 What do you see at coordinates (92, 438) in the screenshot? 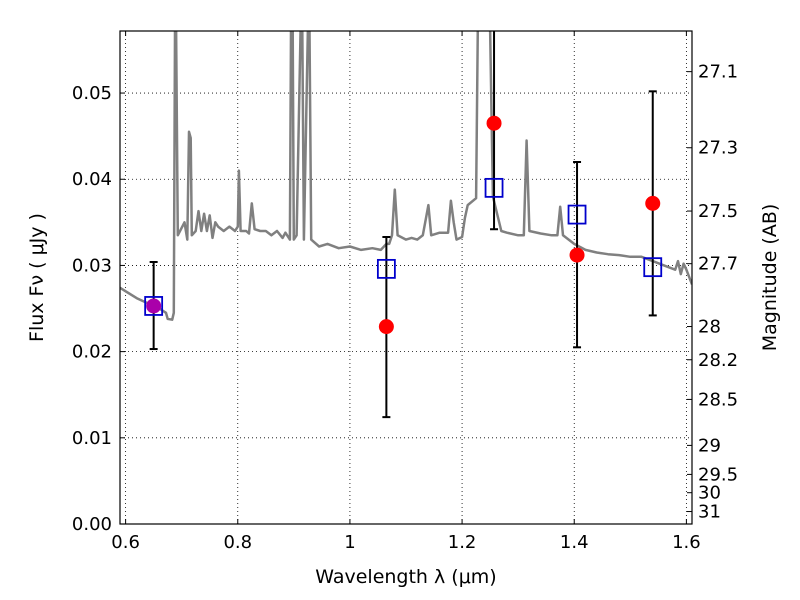
I see `y-tick-label: 0.01` at bounding box center [92, 438].